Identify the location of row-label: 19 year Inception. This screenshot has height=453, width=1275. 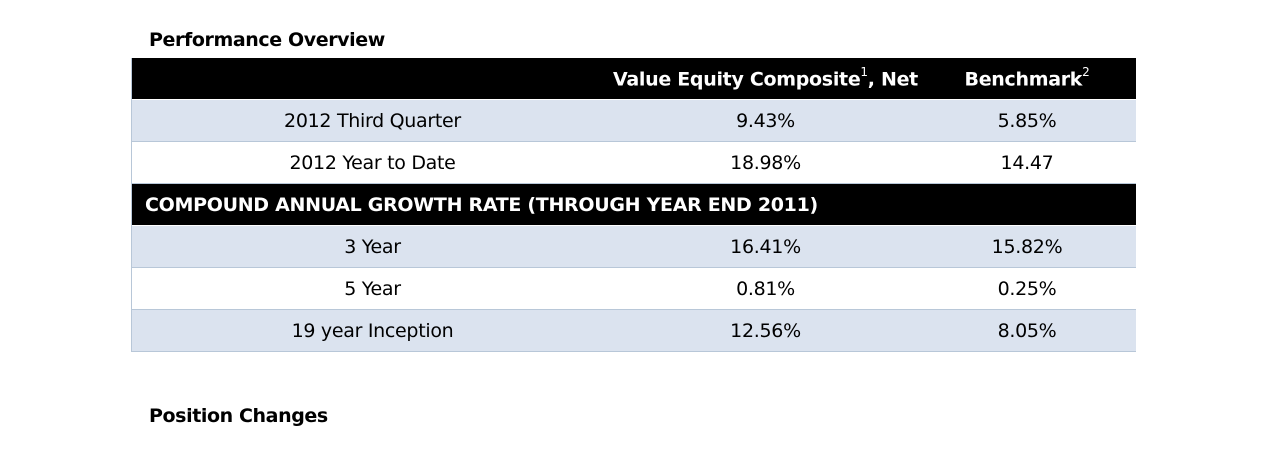
(372, 330).